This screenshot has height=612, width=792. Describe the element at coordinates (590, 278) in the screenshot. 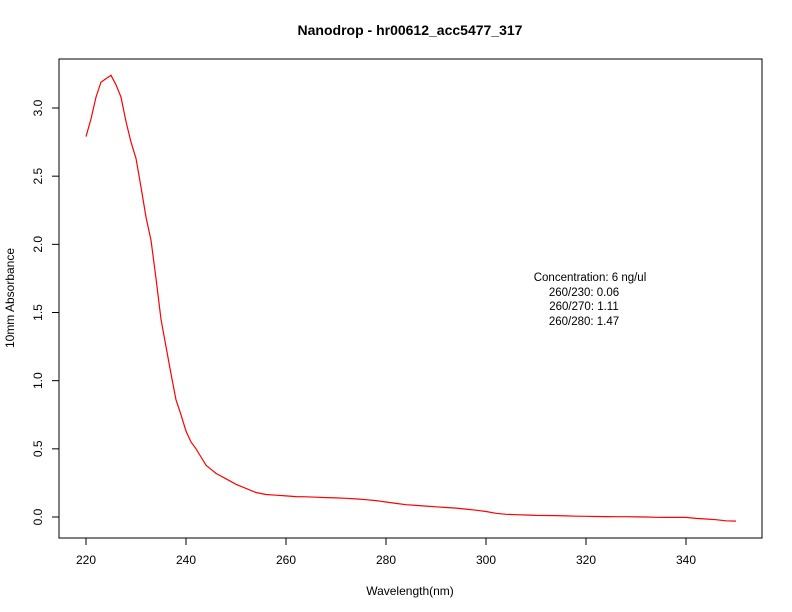

I see `annotation-concentration: Concentration: 6 ng/ul` at that location.